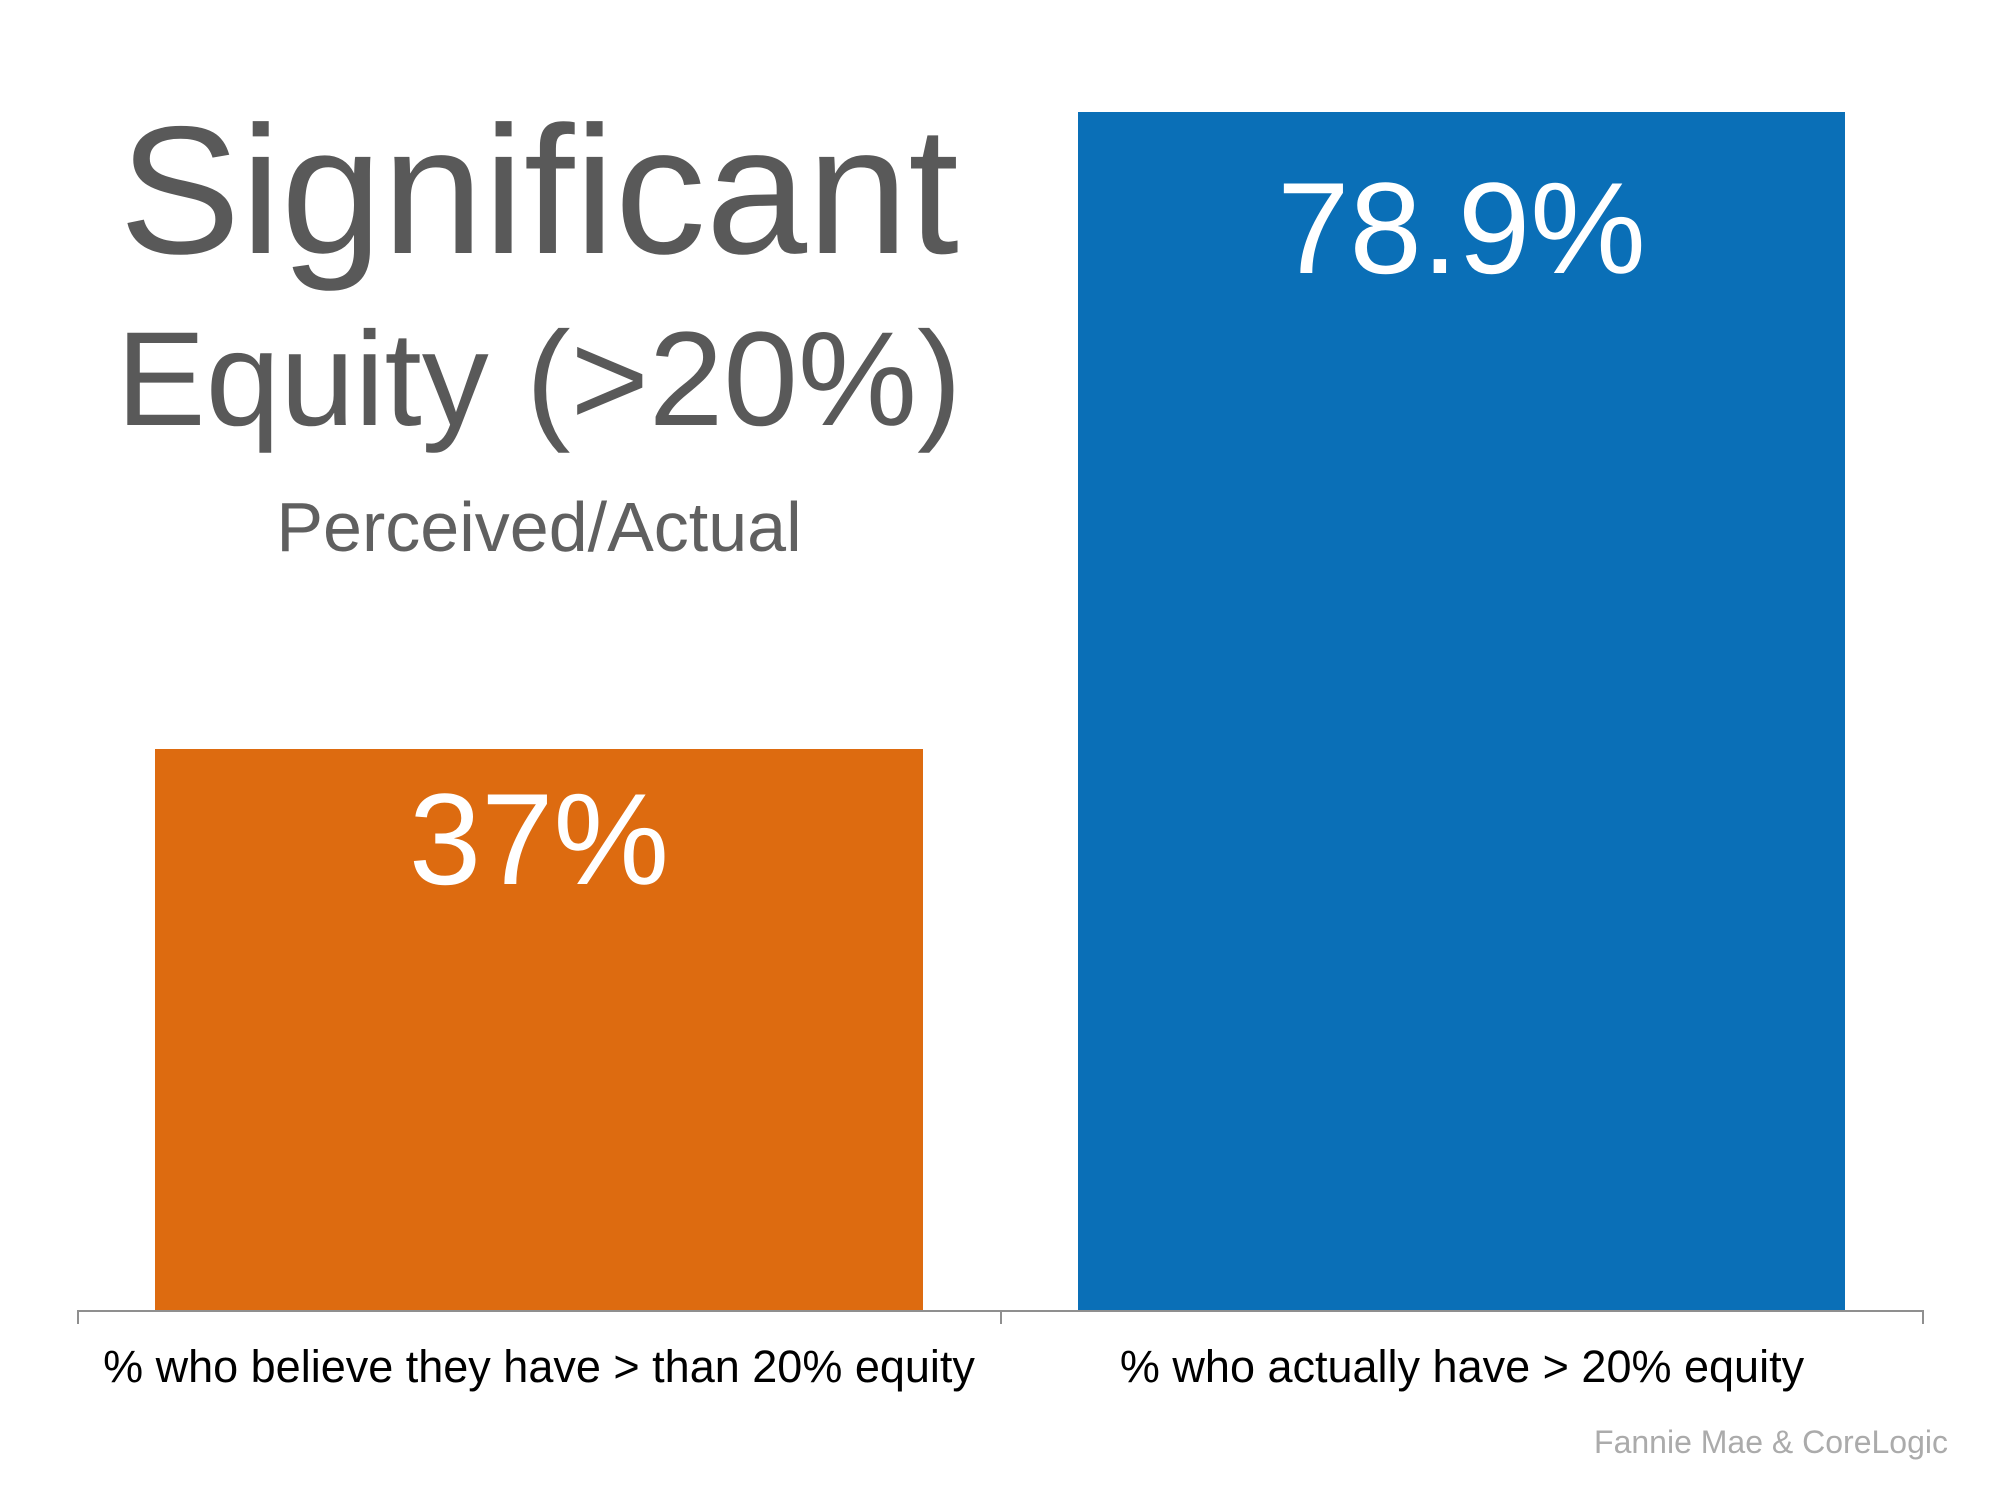 The height and width of the screenshot is (1500, 2000). What do you see at coordinates (1462, 1366) in the screenshot?
I see `category-label-actual: % who actually have > 20% equity` at bounding box center [1462, 1366].